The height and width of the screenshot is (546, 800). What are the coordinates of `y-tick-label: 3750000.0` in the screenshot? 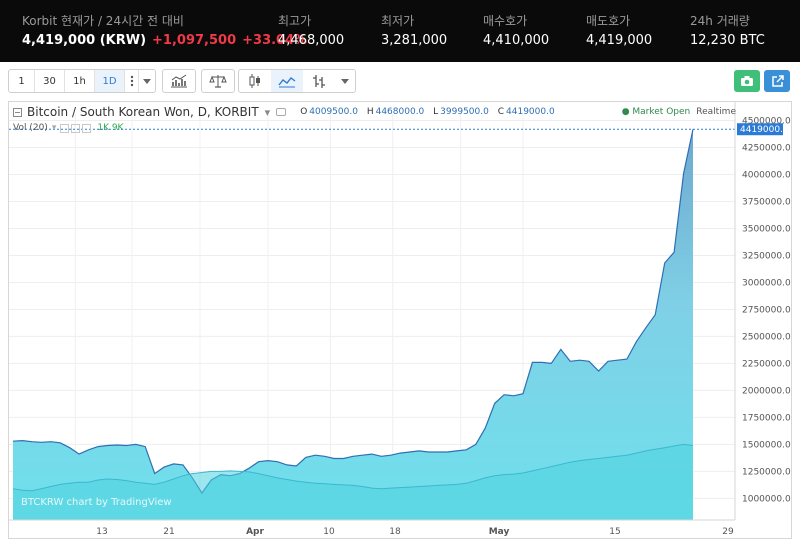 It's located at (766, 202).